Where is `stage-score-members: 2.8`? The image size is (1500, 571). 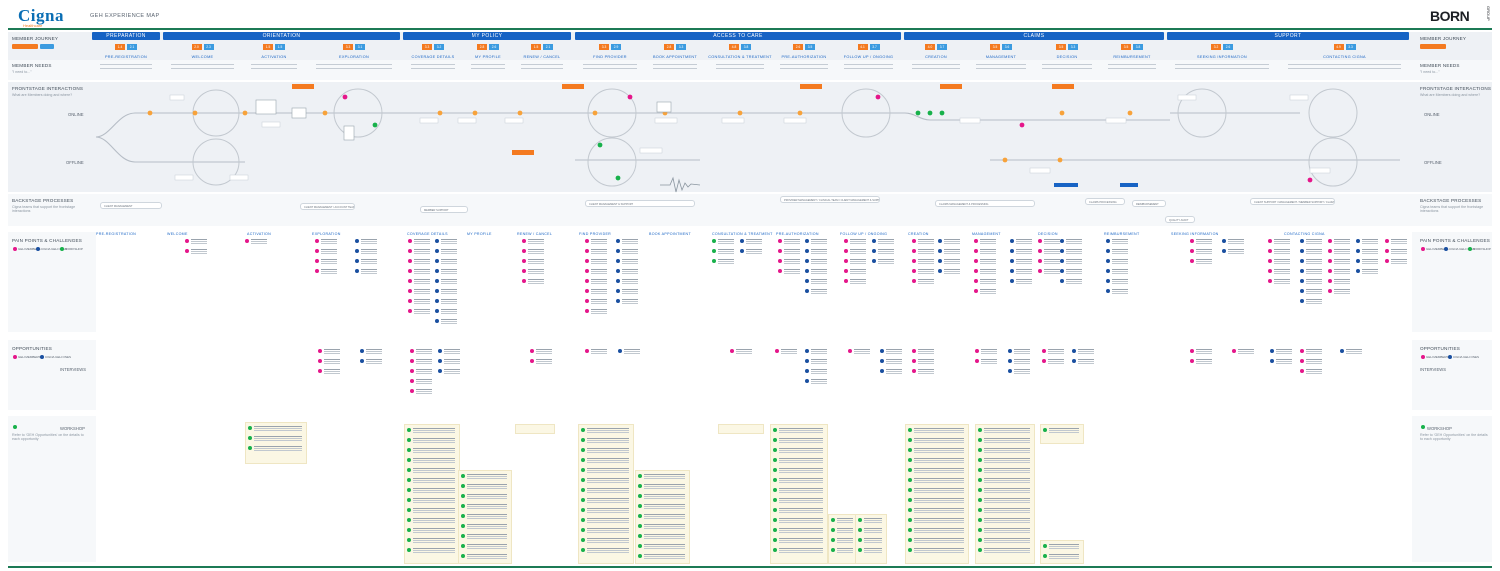 stage-score-members: 2.8 is located at coordinates (482, 47).